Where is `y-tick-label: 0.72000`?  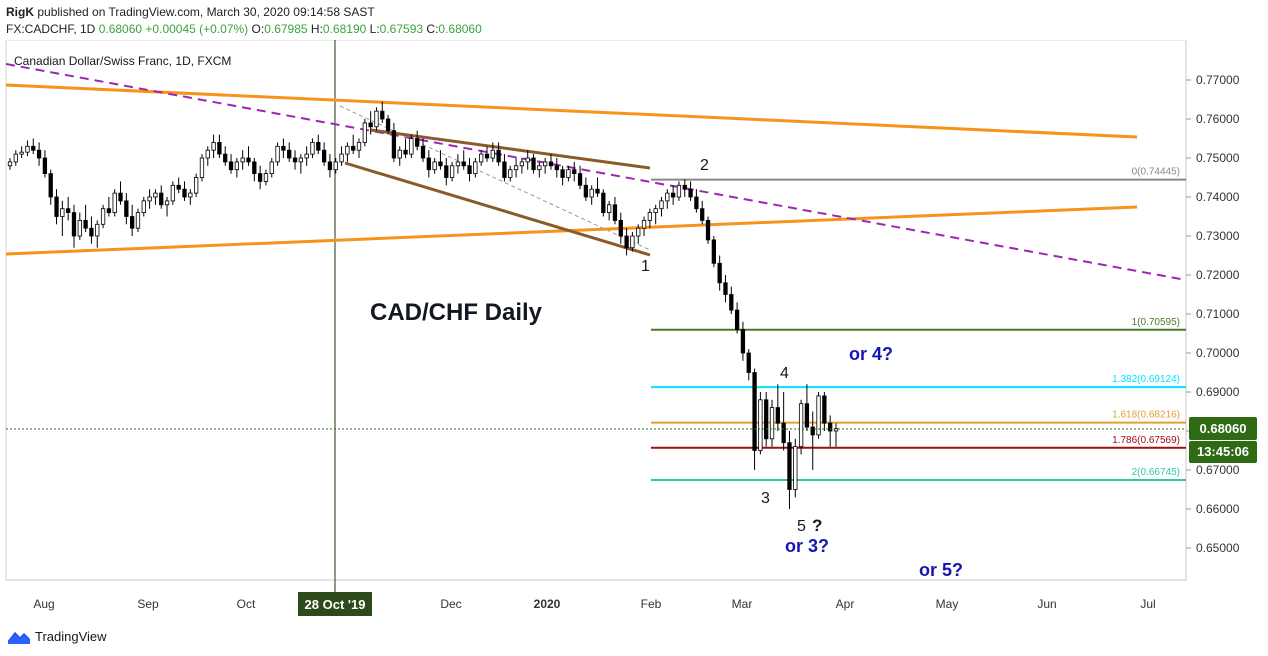
y-tick-label: 0.72000 is located at coordinates (1218, 275).